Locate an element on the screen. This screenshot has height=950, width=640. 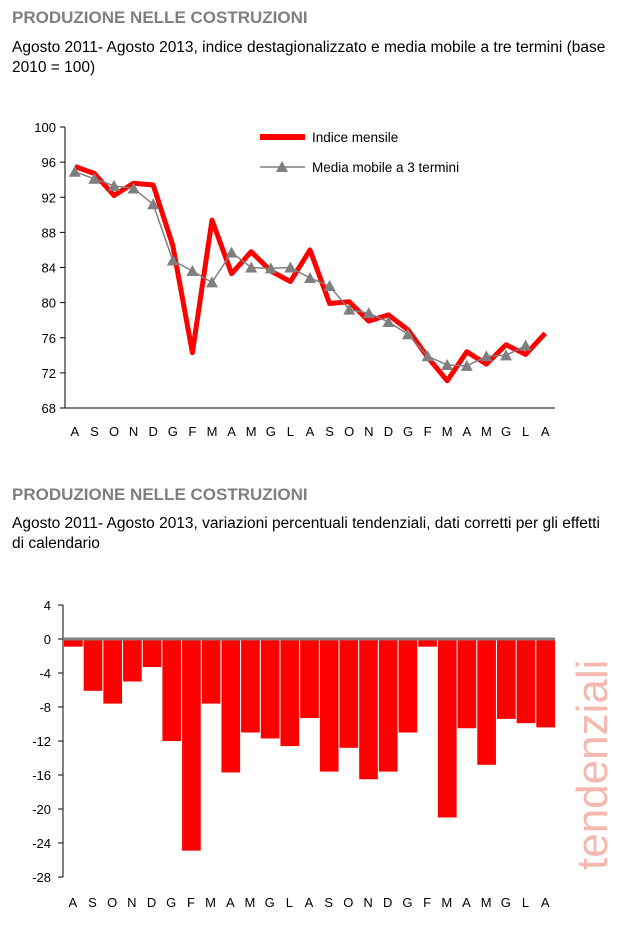
side-label-tendenziali: tendenziali is located at coordinates (592, 765).